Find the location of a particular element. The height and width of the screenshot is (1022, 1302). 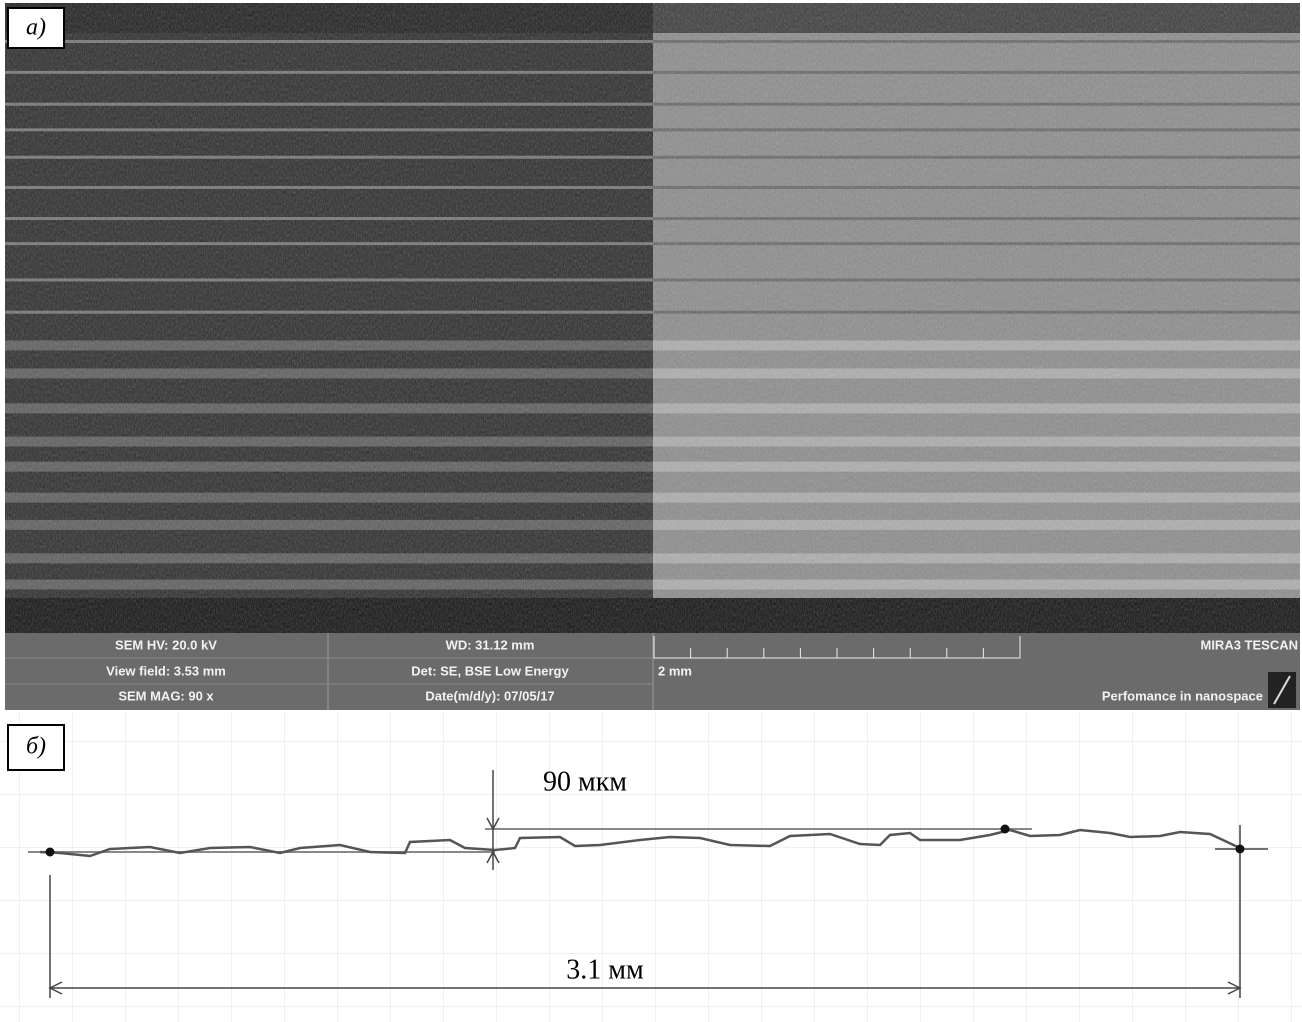

info-text: Date(m/d/y): 07/05/17 is located at coordinates (489, 695).